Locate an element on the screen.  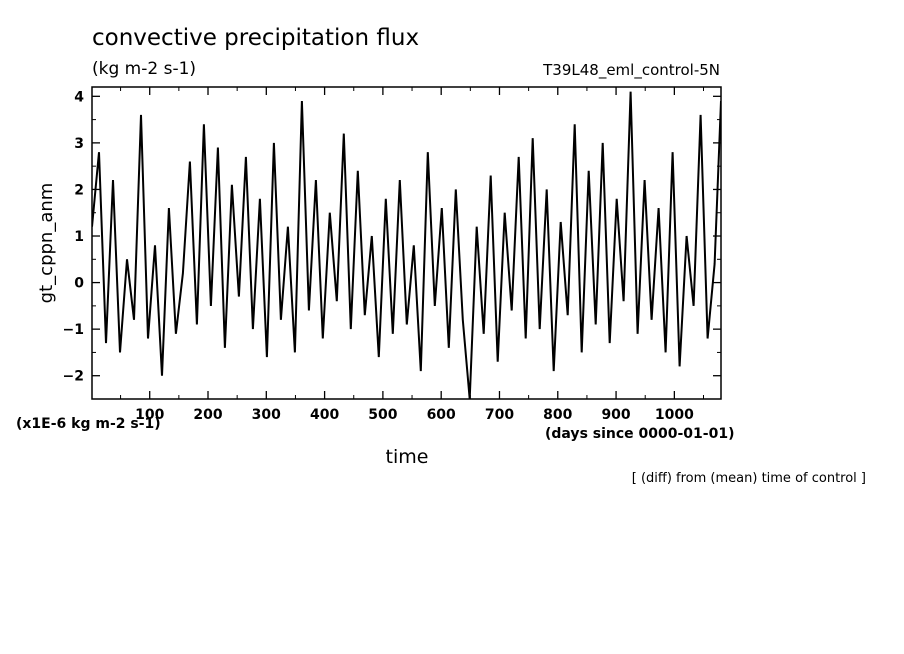
x-tick-label: 500 is located at coordinates (382, 415).